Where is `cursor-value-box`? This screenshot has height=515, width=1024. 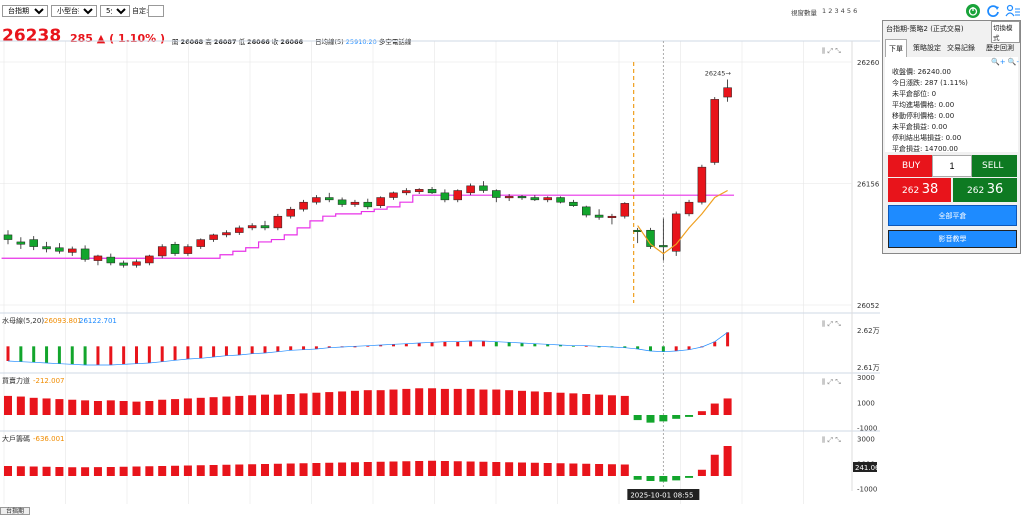 cursor-value-box is located at coordinates (865, 467).